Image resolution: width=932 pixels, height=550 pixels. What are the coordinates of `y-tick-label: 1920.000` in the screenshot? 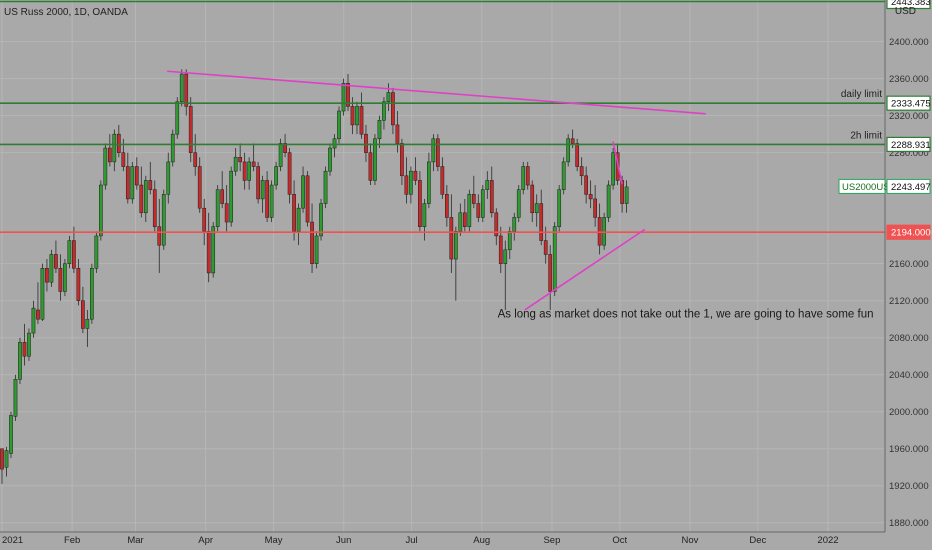 It's located at (909, 486).